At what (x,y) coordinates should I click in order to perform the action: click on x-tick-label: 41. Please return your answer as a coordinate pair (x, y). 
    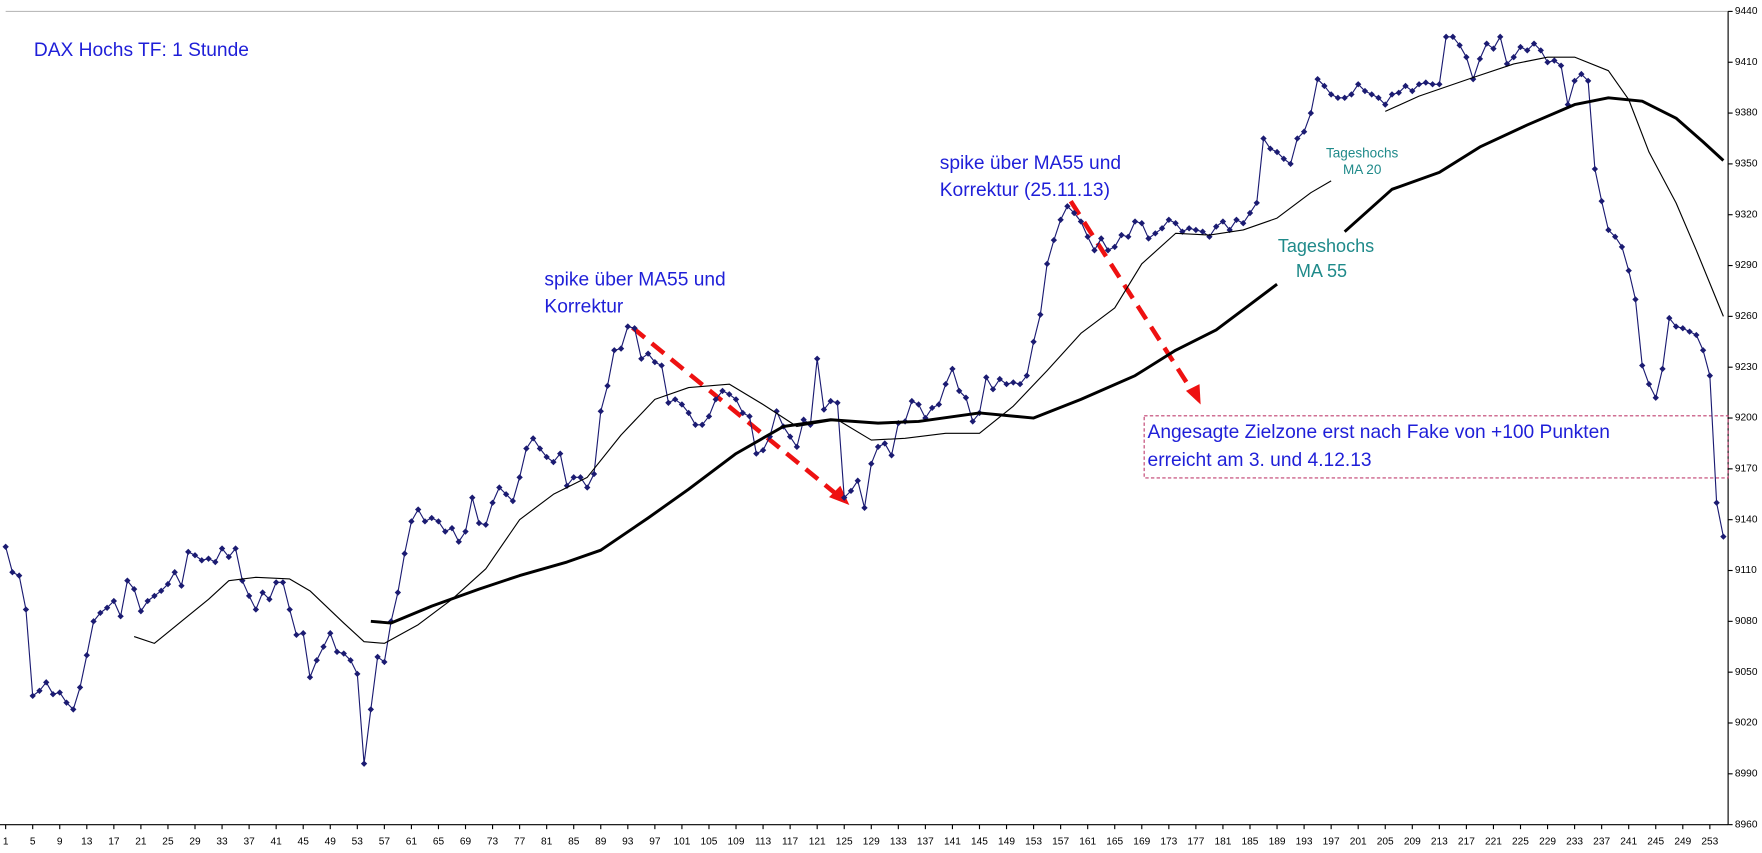
    Looking at the image, I should click on (277, 841).